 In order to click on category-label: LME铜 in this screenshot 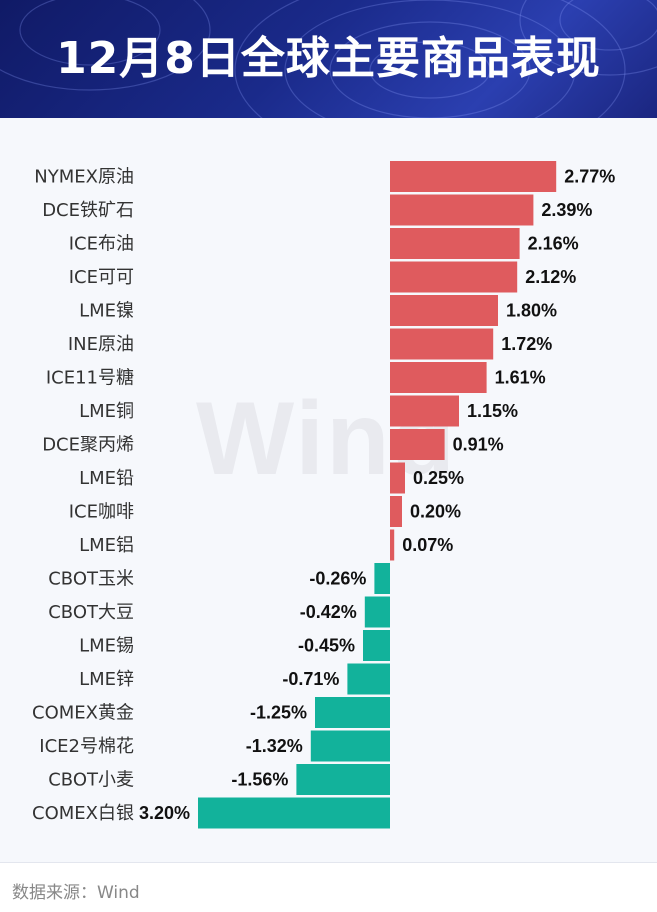, I will do `click(106, 411)`.